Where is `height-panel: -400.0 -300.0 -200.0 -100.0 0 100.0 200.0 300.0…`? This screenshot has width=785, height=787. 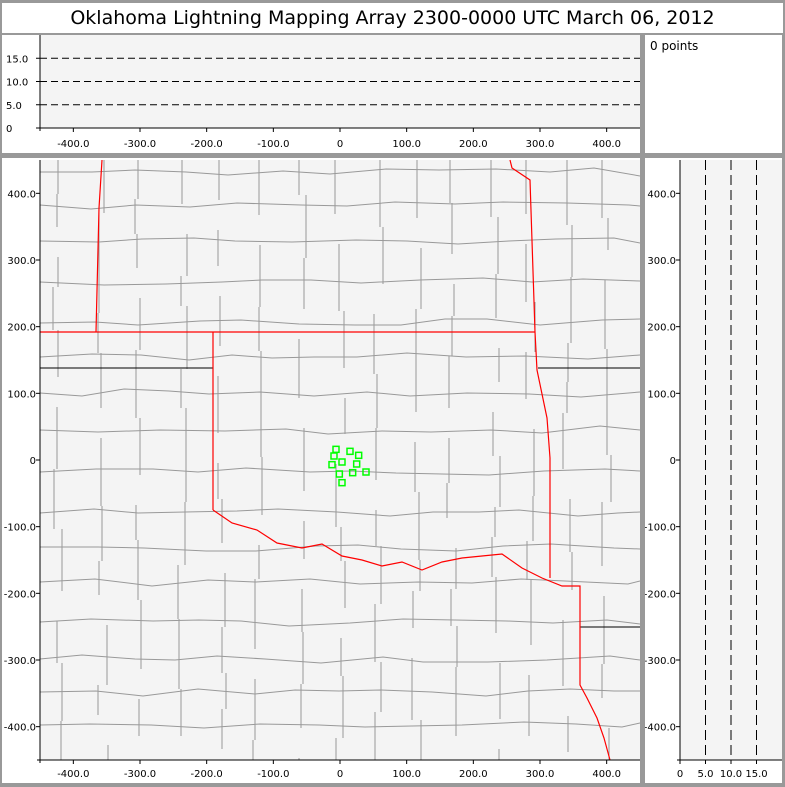
height-panel: -400.0 -300.0 -200.0 -100.0 0 100.0 200.0 300.0… is located at coordinates (321, 94).